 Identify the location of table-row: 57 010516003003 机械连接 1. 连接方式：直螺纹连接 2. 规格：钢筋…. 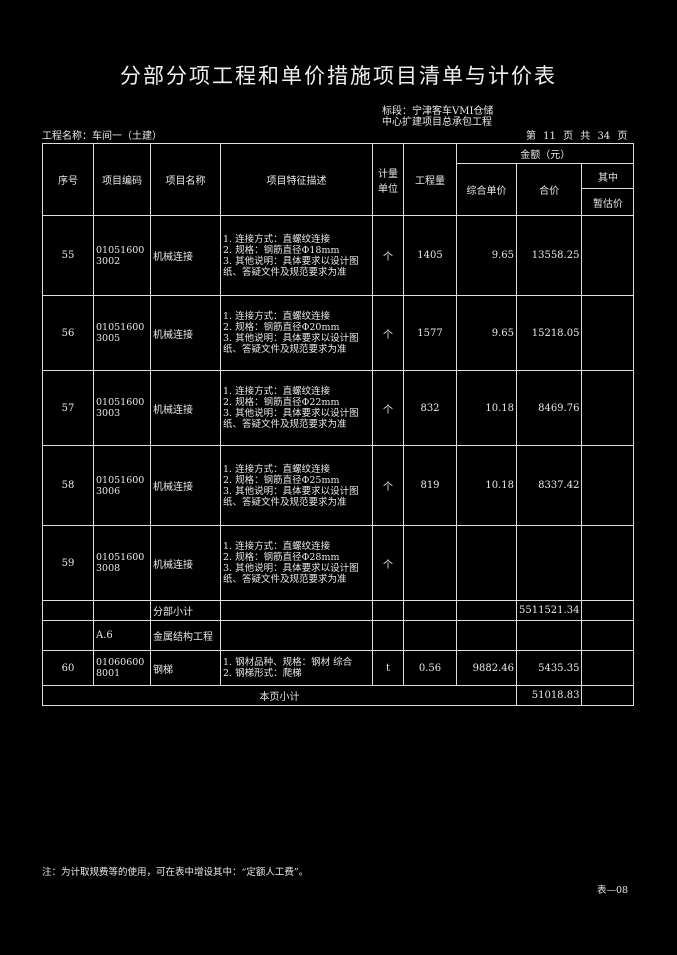
(338, 408).